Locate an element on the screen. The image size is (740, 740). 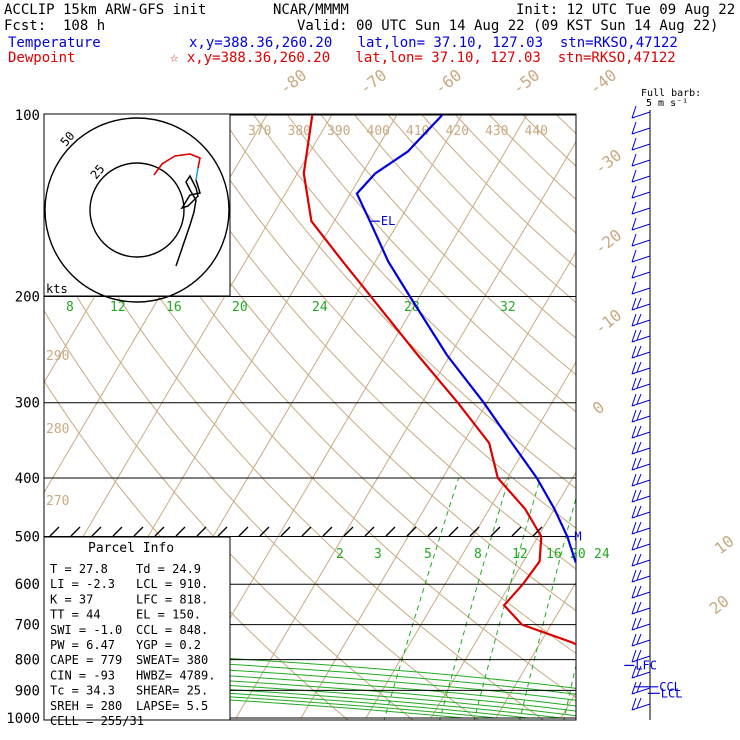
level-marker-label: LFC is located at coordinates (646, 665).